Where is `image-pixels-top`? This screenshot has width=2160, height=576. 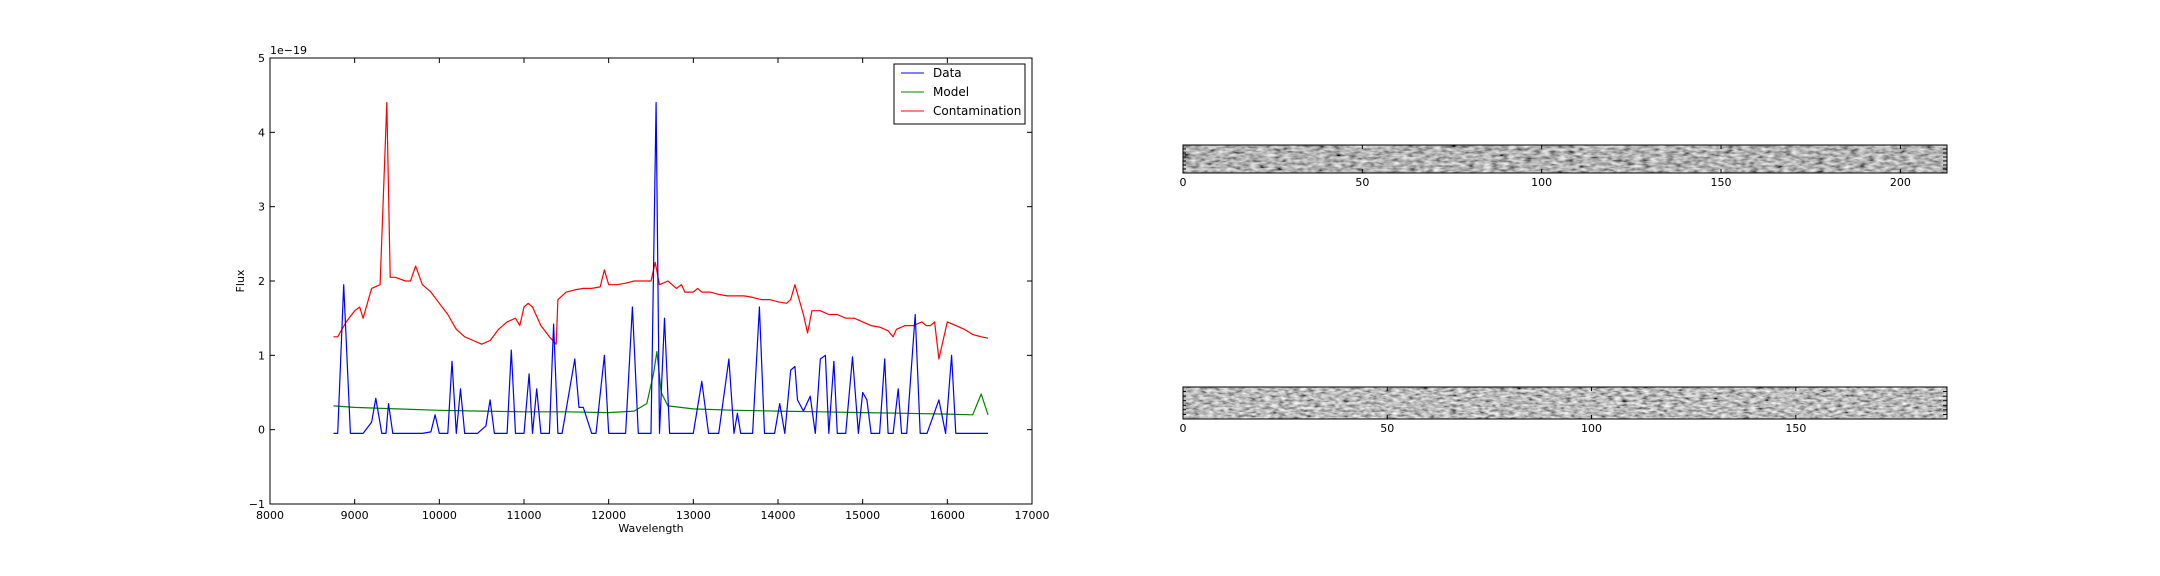 image-pixels-top is located at coordinates (1565, 159).